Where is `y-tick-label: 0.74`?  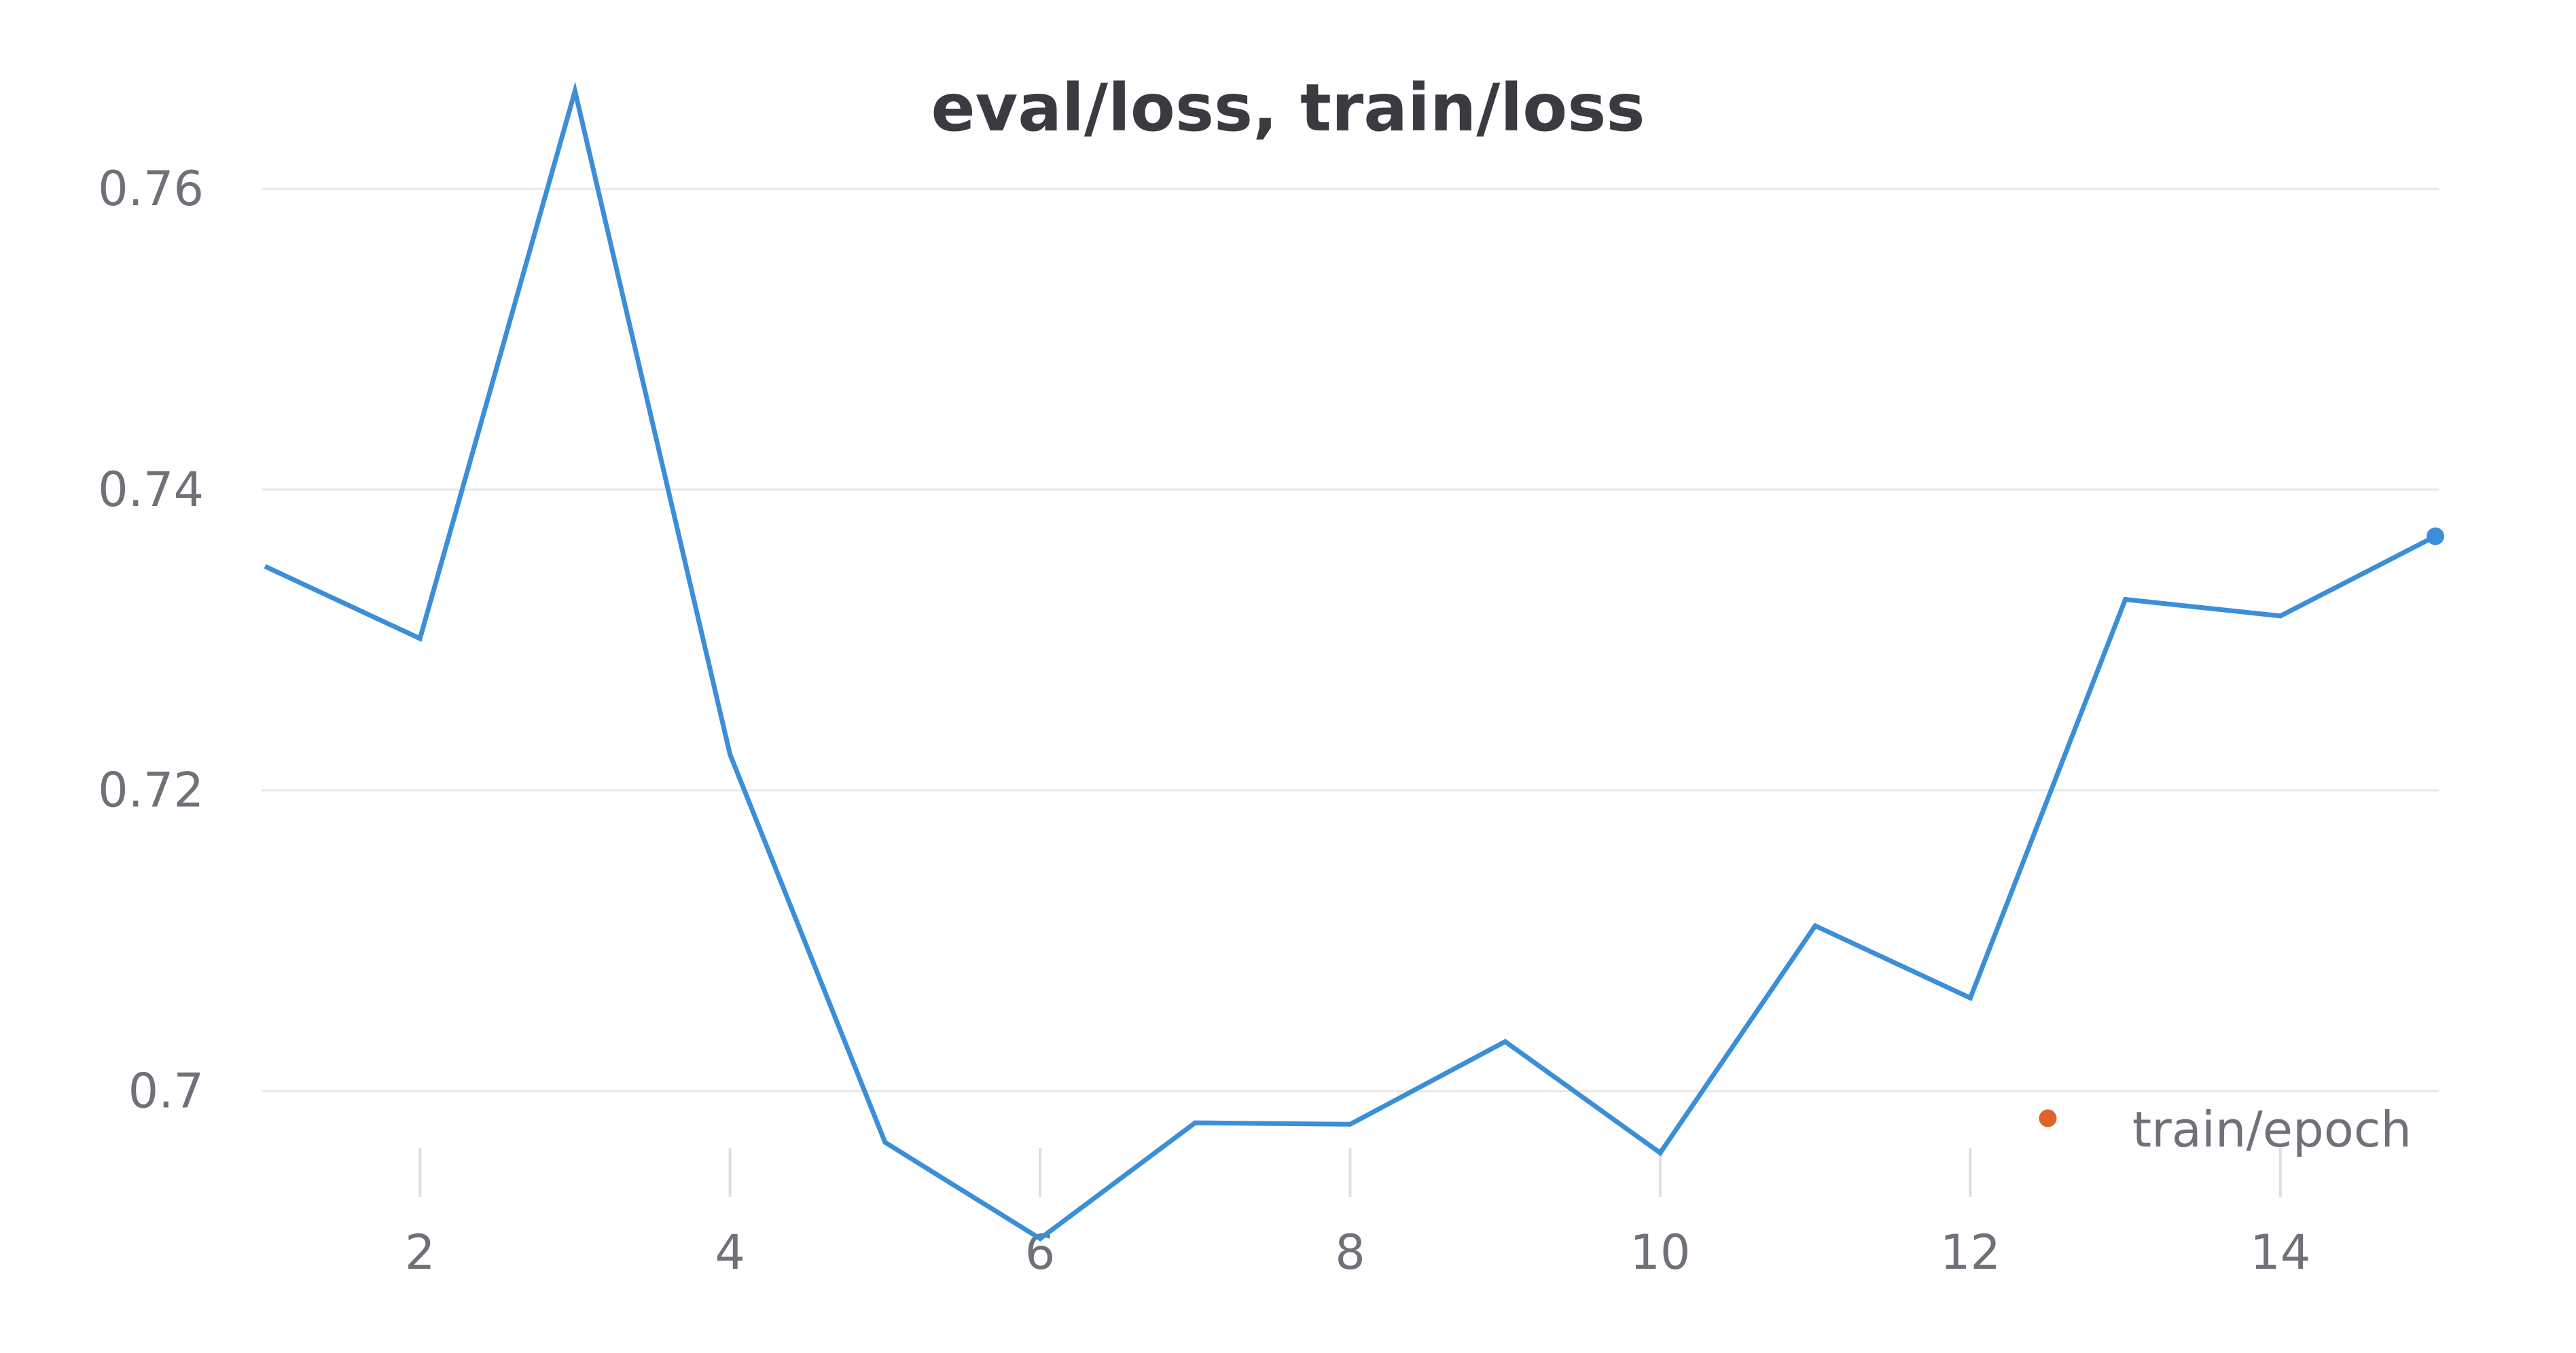 y-tick-label: 0.74 is located at coordinates (151, 490).